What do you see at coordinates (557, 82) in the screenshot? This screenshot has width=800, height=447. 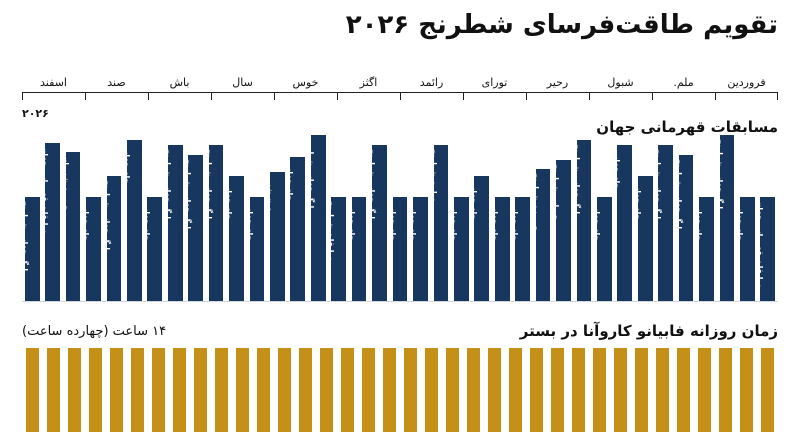 I see `month-label: رحیر` at bounding box center [557, 82].